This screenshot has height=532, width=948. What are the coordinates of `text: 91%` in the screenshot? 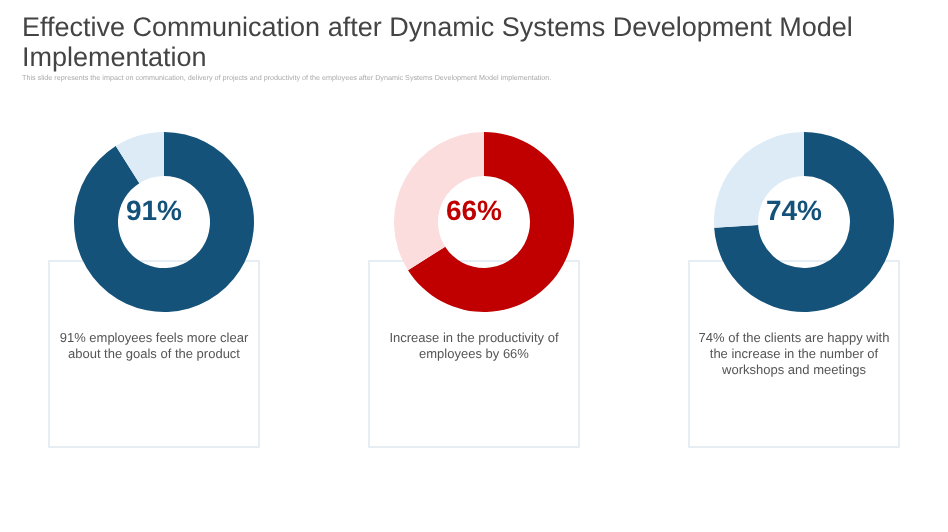 It's located at (154, 210).